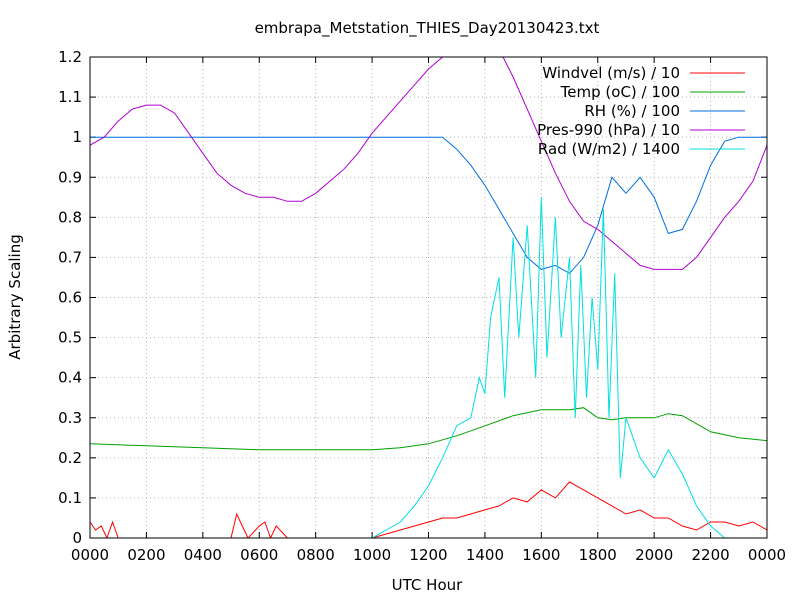 Image resolution: width=800 pixels, height=600 pixels. I want to click on y-tick-label: 0.2, so click(70, 458).